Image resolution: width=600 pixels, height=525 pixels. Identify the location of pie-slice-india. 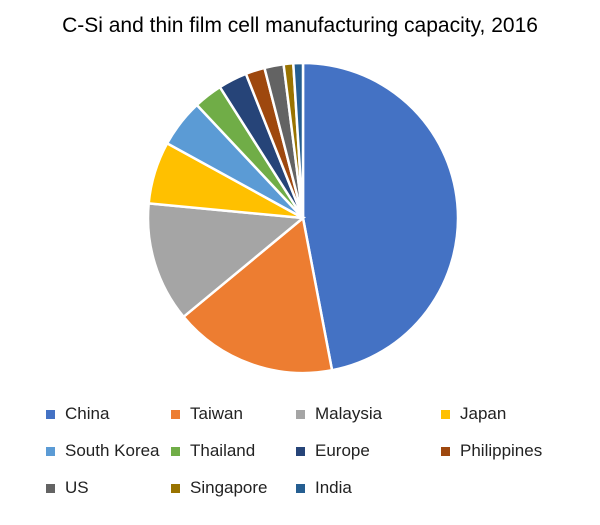
(298, 140).